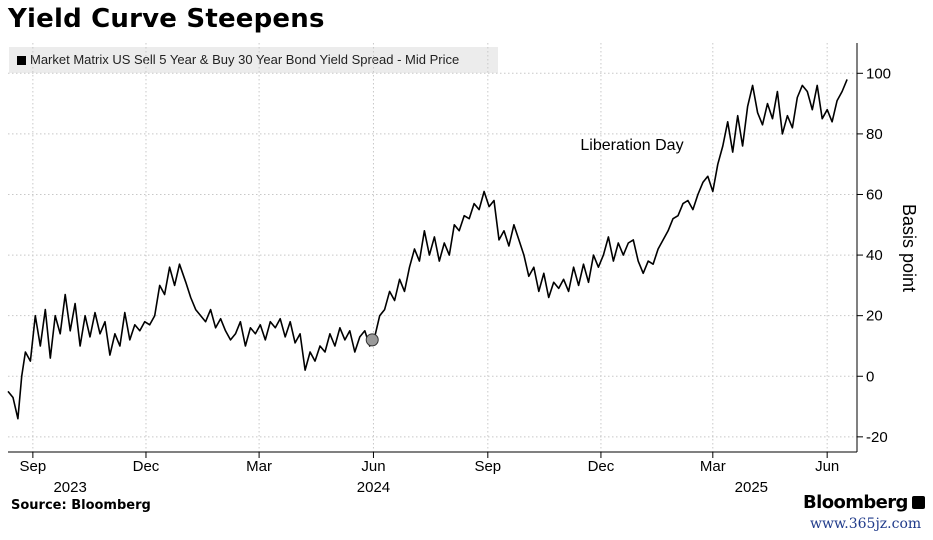  I want to click on y-tick-label: -20, so click(877, 437).